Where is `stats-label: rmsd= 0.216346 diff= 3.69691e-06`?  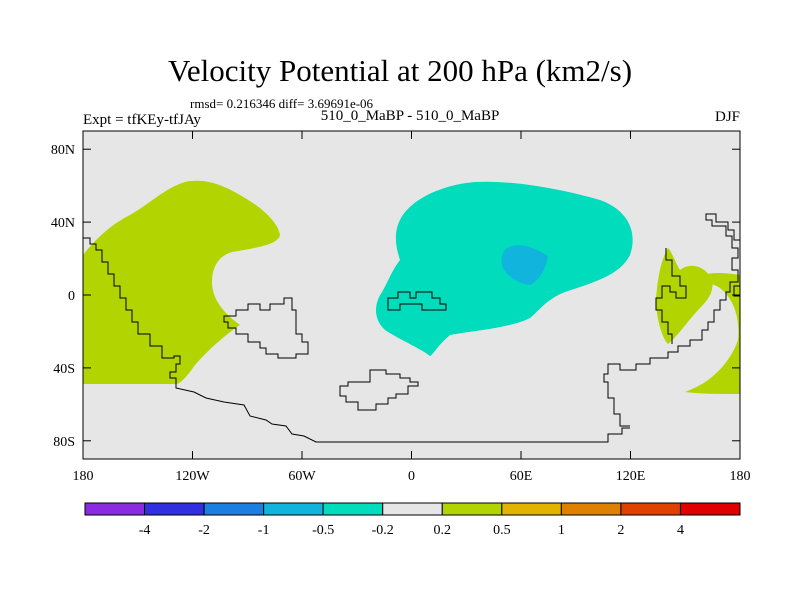
stats-label: rmsd= 0.216346 diff= 3.69691e-06 is located at coordinates (282, 103).